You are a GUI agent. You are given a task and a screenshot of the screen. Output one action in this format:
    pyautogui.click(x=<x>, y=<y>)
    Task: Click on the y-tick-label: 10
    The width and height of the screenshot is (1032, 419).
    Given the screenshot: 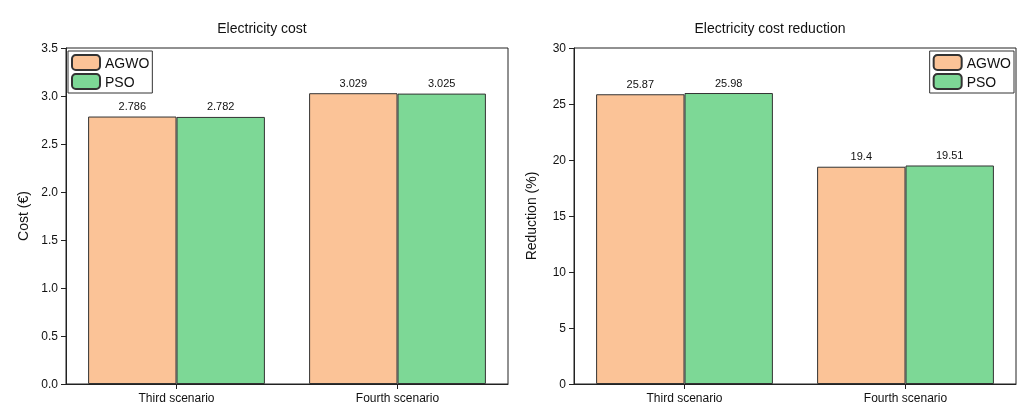 What is the action you would take?
    pyautogui.click(x=559, y=272)
    